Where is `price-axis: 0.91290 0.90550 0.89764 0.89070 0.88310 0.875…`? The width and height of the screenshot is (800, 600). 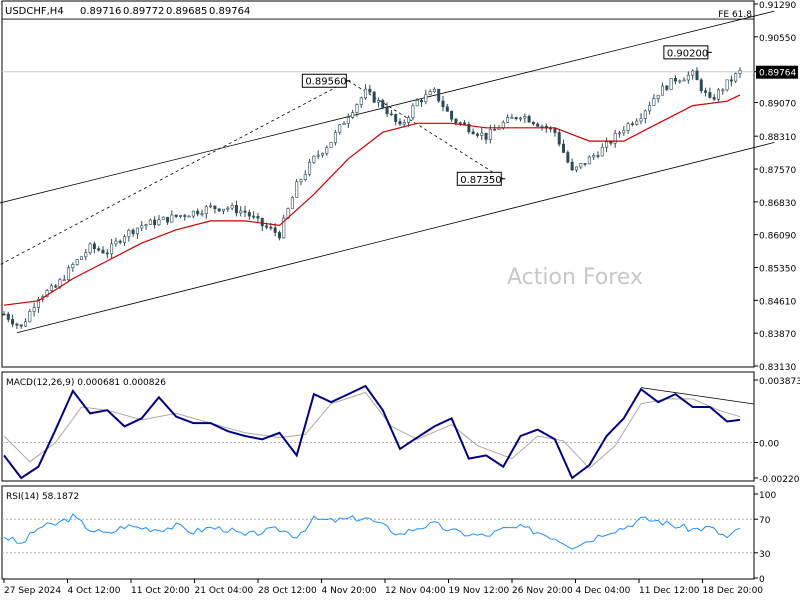 price-axis: 0.91290 0.90550 0.89764 0.89070 0.88310 0.875… is located at coordinates (776, 187).